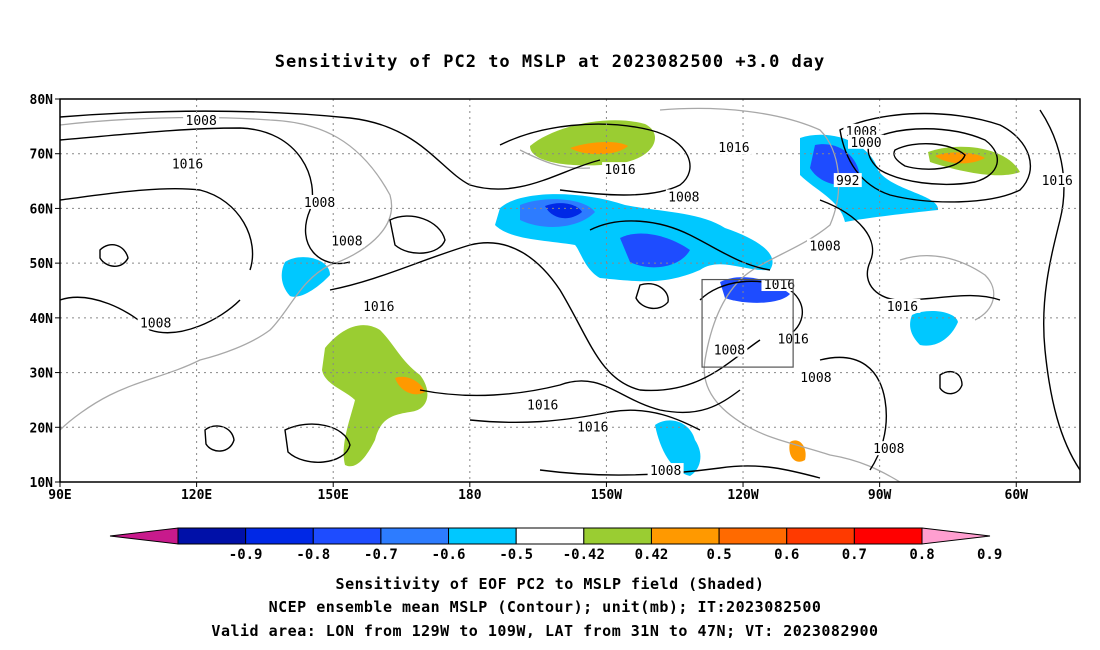  Describe the element at coordinates (144, 536) in the screenshot. I see `colorbar-lower-triangle` at that location.